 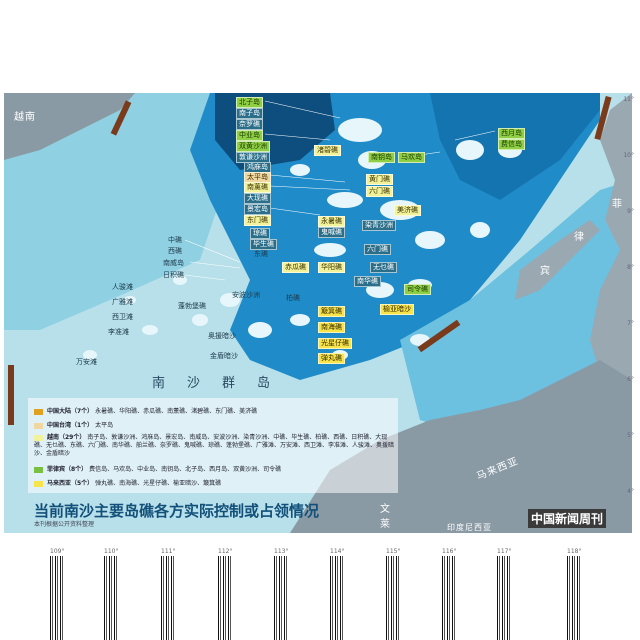 What do you see at coordinates (511, 133) in the screenshot?
I see `tag-xiyue: 西月岛` at bounding box center [511, 133].